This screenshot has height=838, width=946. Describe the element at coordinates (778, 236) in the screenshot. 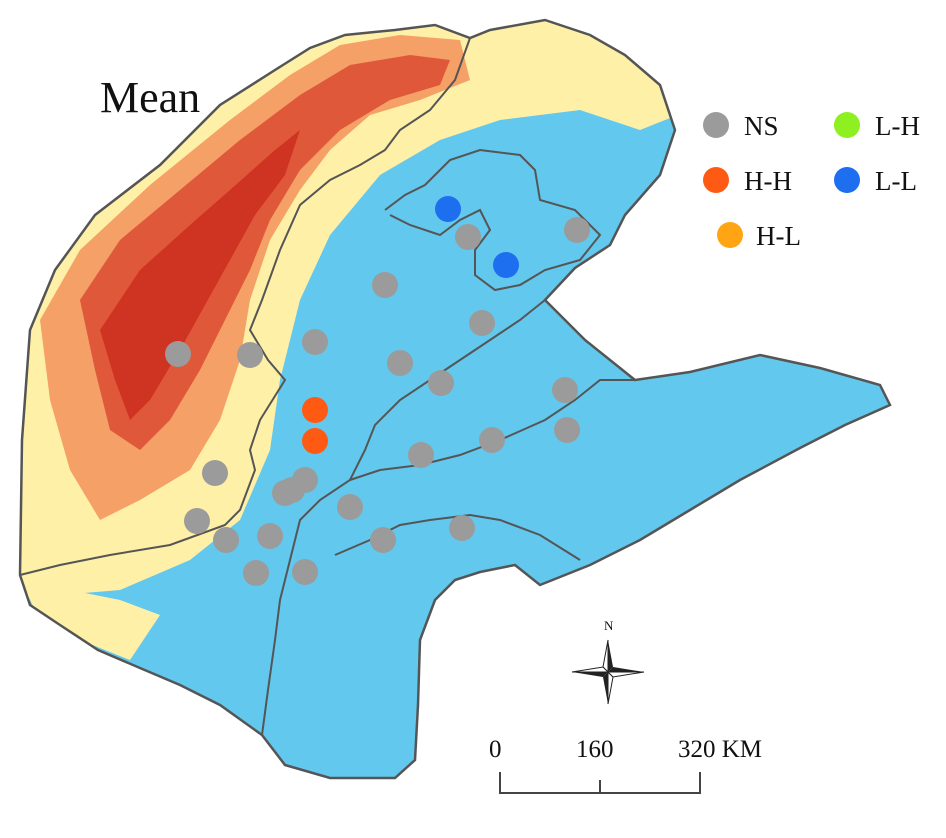

I see `legend-label-hl: H-L` at that location.